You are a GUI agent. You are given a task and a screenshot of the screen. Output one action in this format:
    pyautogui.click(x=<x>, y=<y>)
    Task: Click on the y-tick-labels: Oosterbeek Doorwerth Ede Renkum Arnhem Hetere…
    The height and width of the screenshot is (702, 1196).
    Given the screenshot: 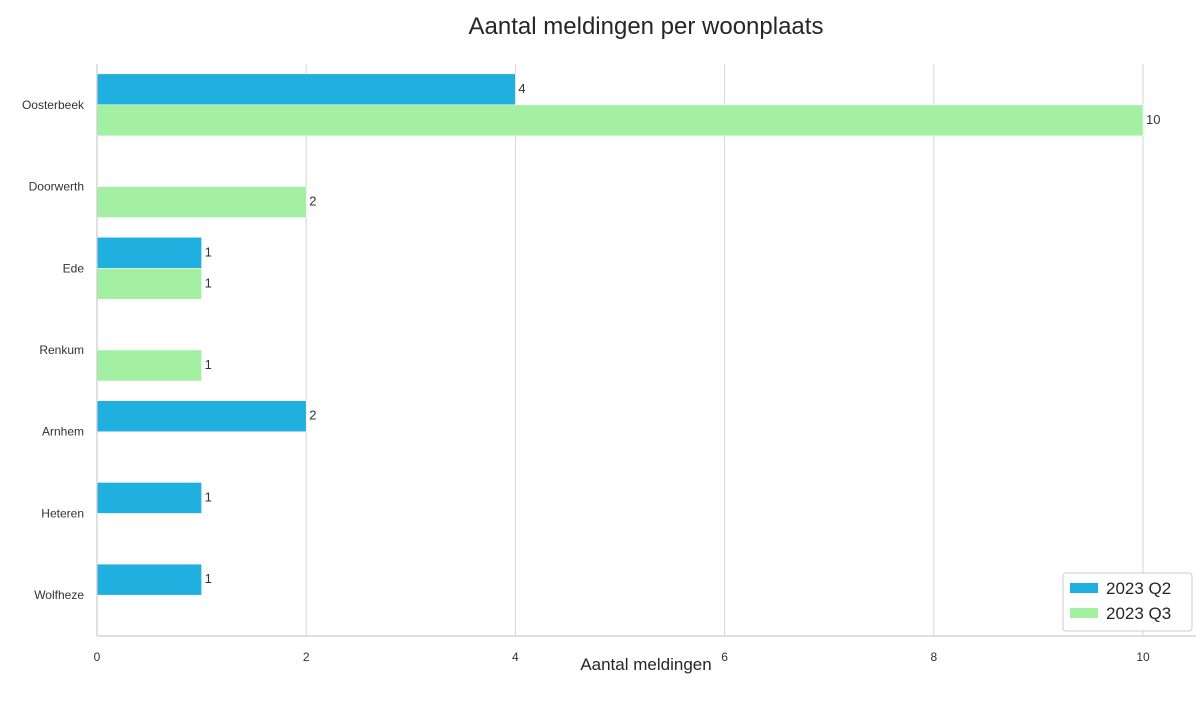 What is the action you would take?
    pyautogui.click(x=53, y=350)
    